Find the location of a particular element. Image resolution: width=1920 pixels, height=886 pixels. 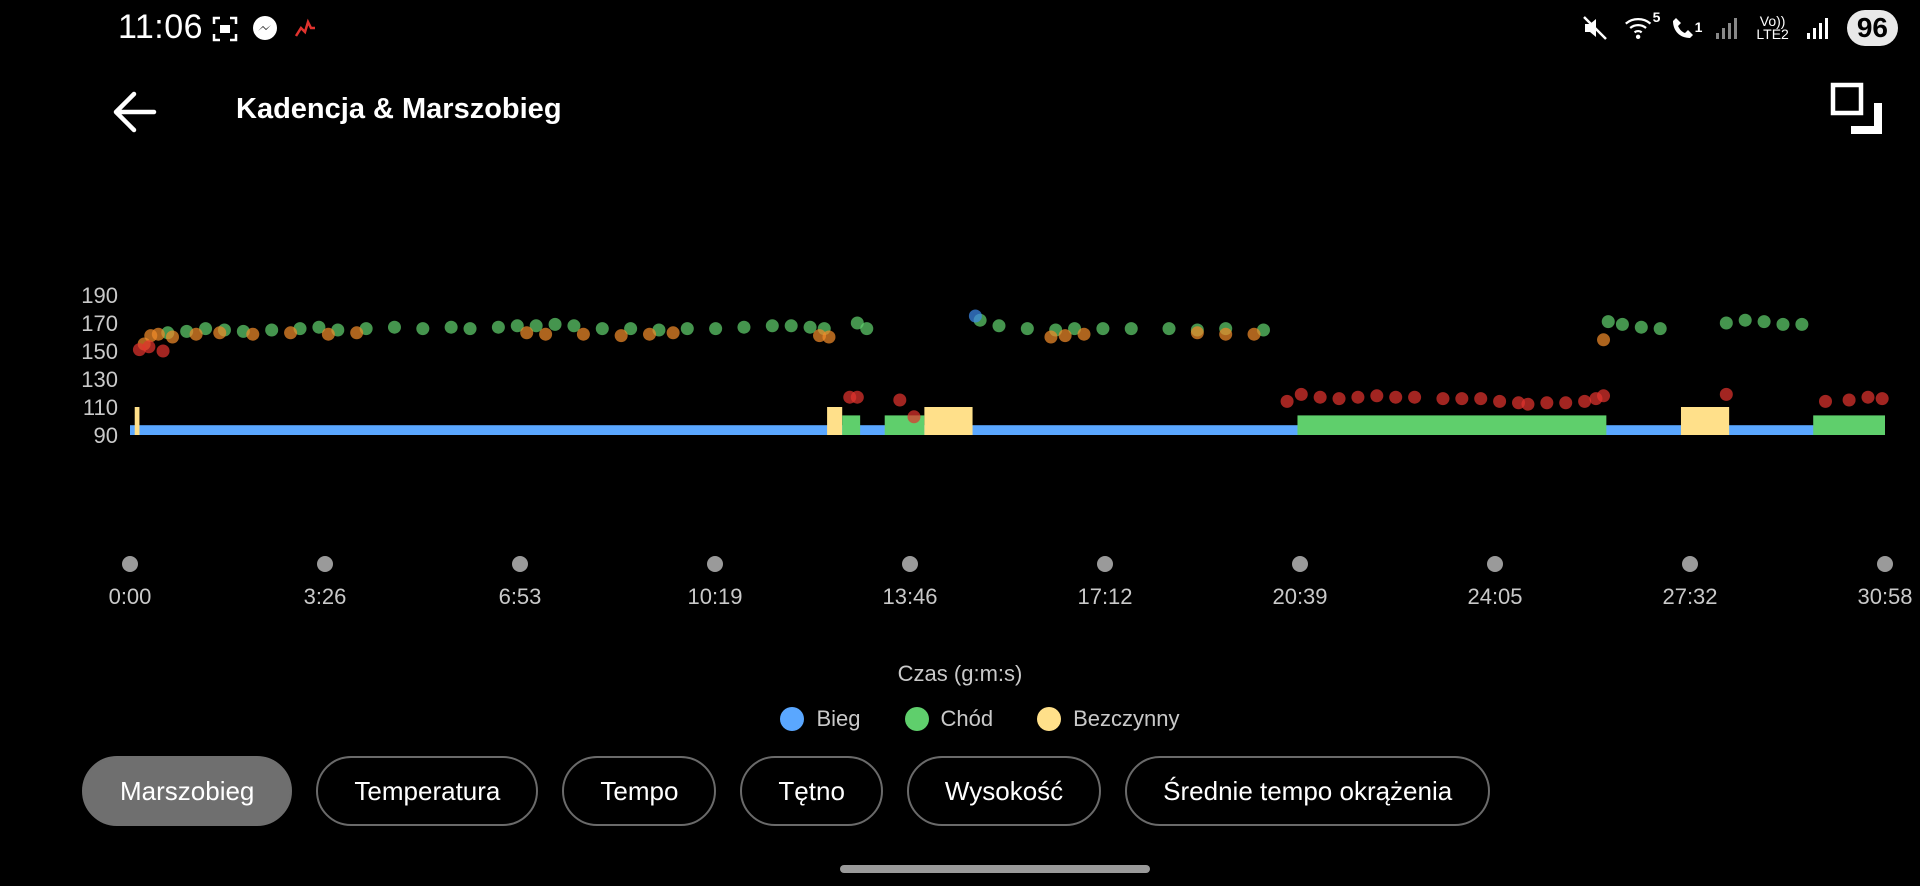

mute-icon is located at coordinates (1595, 28).